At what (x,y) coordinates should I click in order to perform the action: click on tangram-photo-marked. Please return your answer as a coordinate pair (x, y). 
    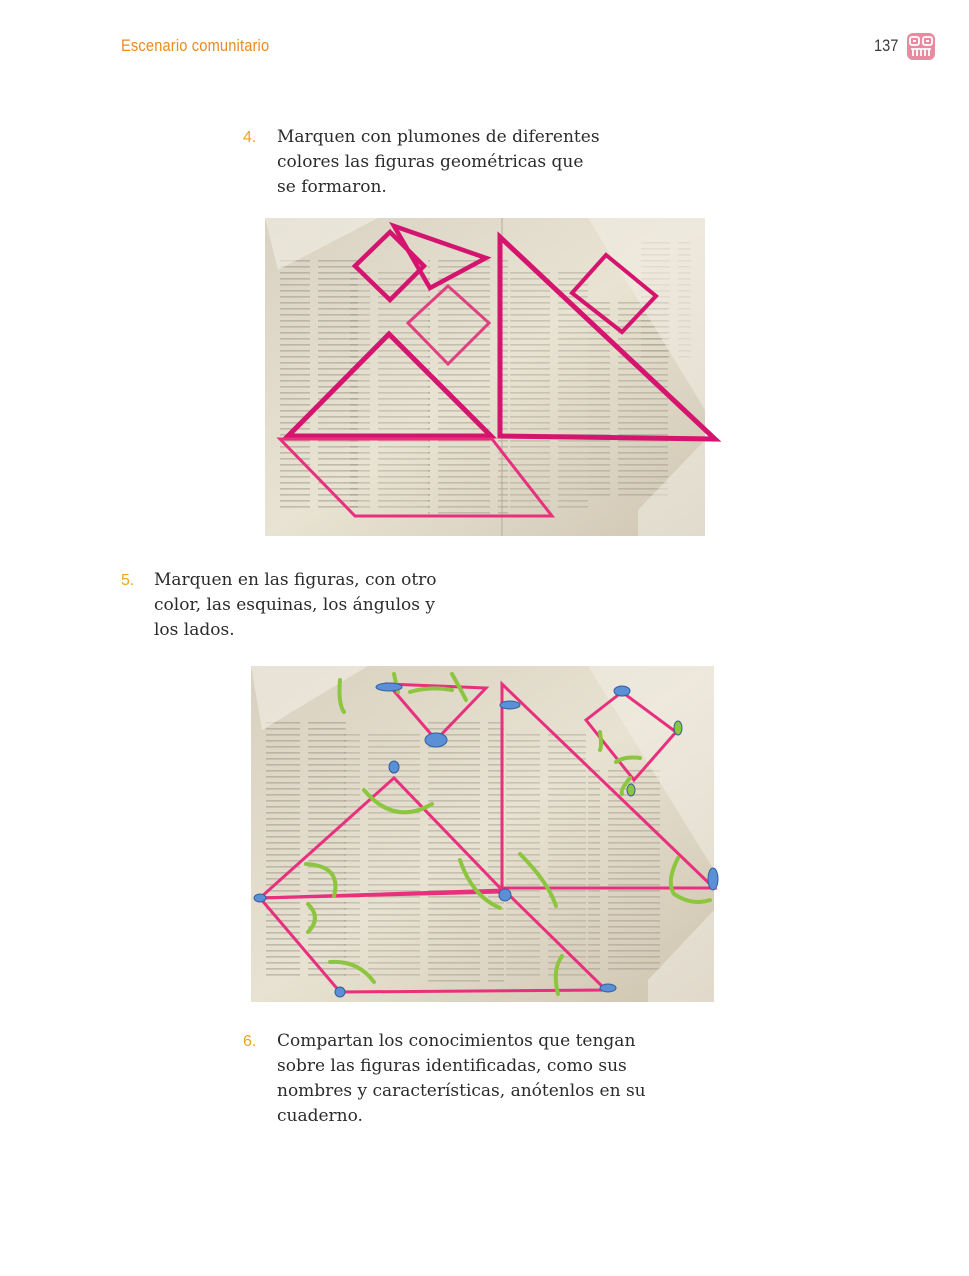
    Looking at the image, I should click on (485, 835).